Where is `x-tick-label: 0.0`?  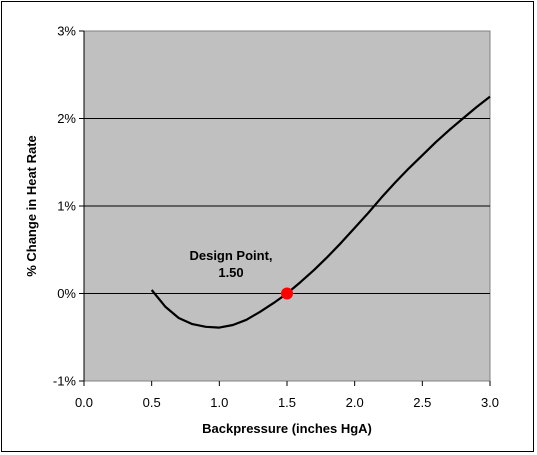
x-tick-label: 0.0 is located at coordinates (84, 402).